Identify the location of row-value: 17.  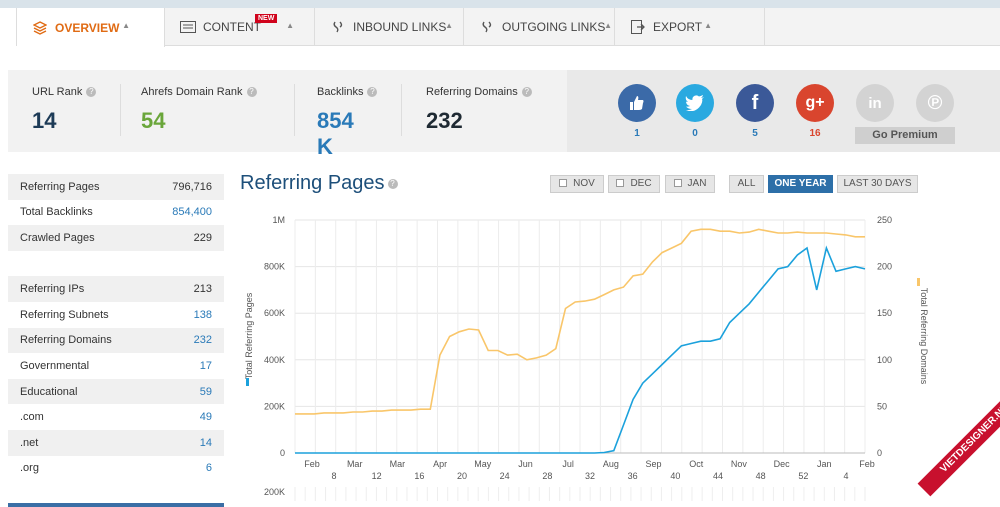
(205, 365).